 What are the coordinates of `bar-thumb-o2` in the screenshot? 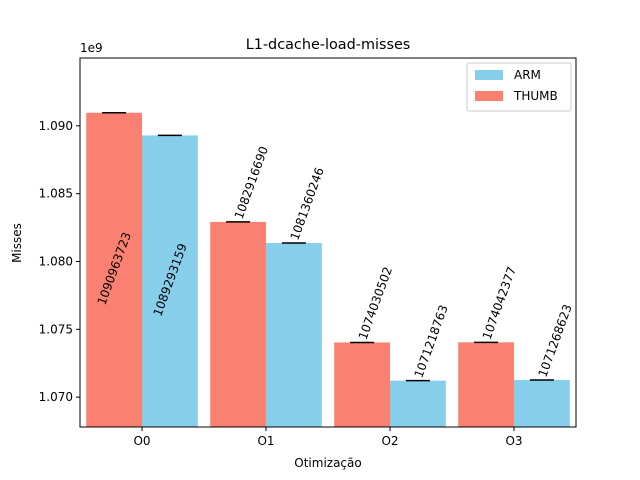 It's located at (362, 384).